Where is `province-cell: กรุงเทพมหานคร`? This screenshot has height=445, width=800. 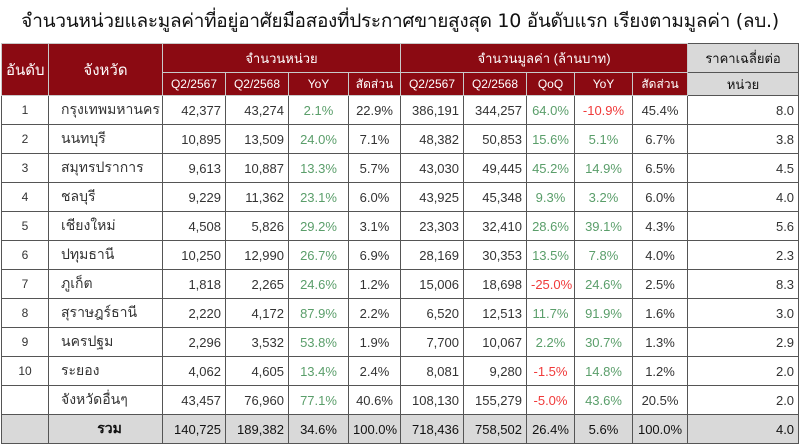
province-cell: กรุงเทพมหานคร is located at coordinates (105, 110).